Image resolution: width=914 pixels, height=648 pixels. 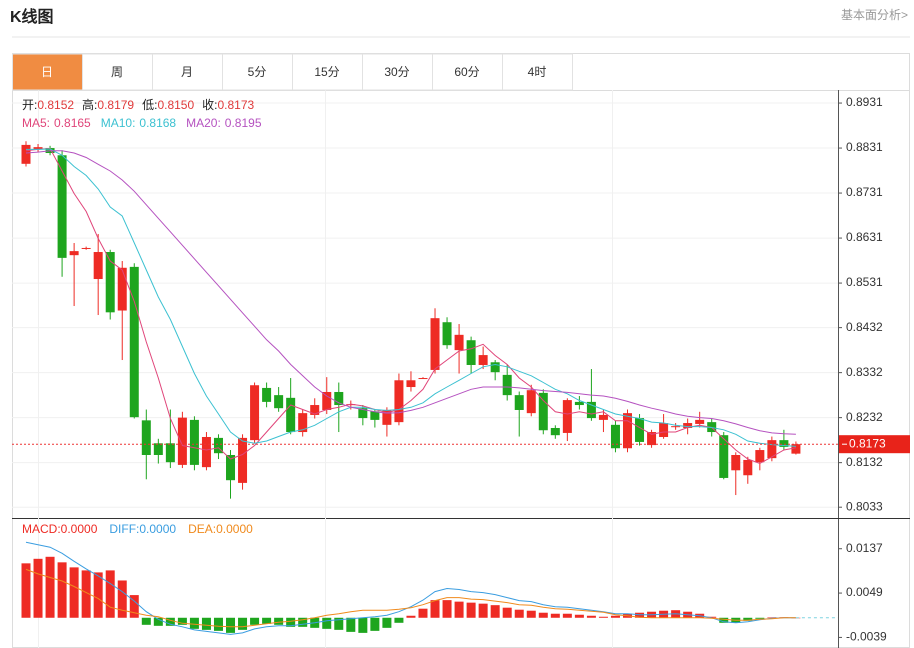 What do you see at coordinates (209, 105) in the screenshot?
I see `info-label: 收:` at bounding box center [209, 105].